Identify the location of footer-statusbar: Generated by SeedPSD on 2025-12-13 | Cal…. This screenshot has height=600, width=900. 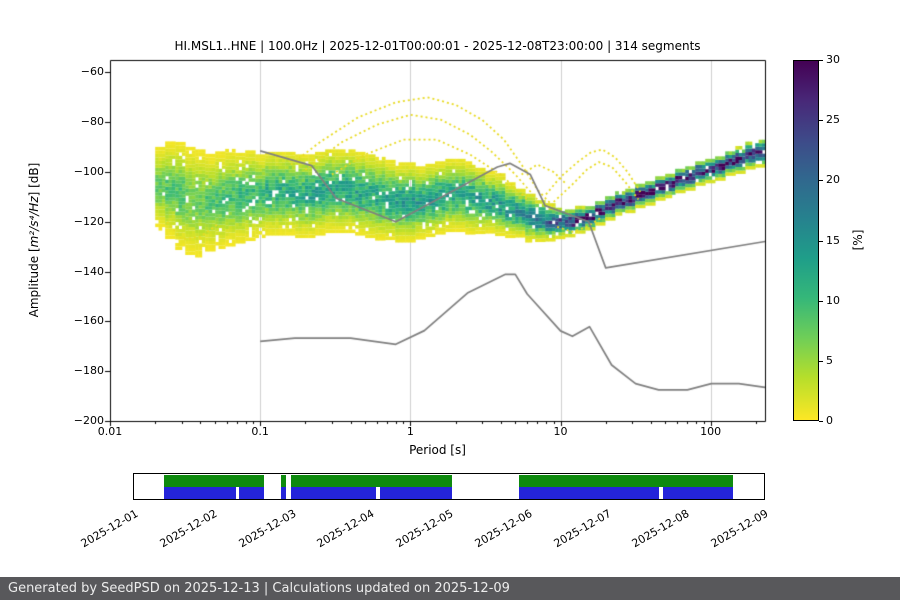
(450, 588).